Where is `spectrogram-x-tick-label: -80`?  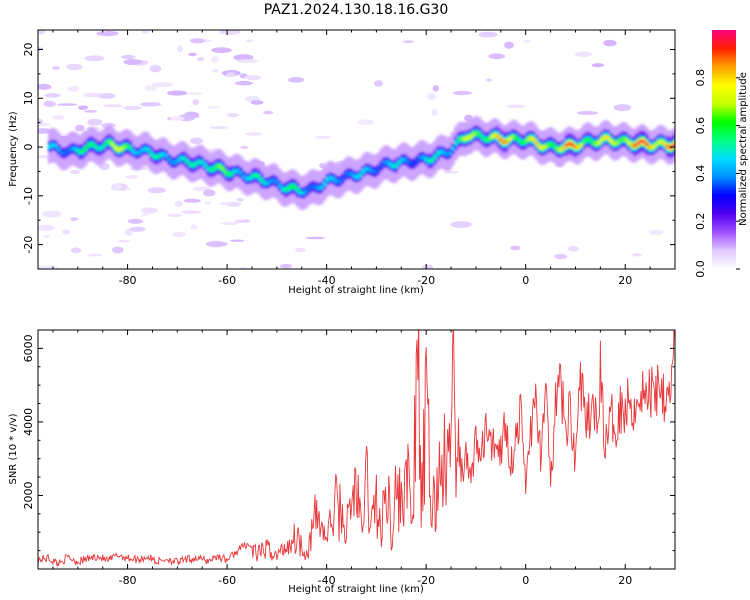
spectrogram-x-tick-label: -80 is located at coordinates (128, 280).